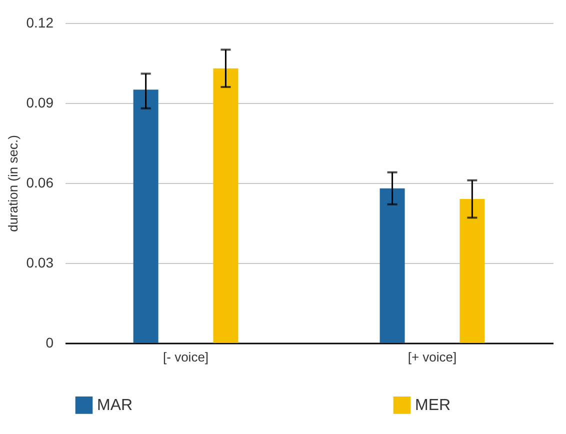 The width and height of the screenshot is (566, 434). Describe the element at coordinates (40, 22) in the screenshot. I see `y-tick-label: 0.12` at that location.